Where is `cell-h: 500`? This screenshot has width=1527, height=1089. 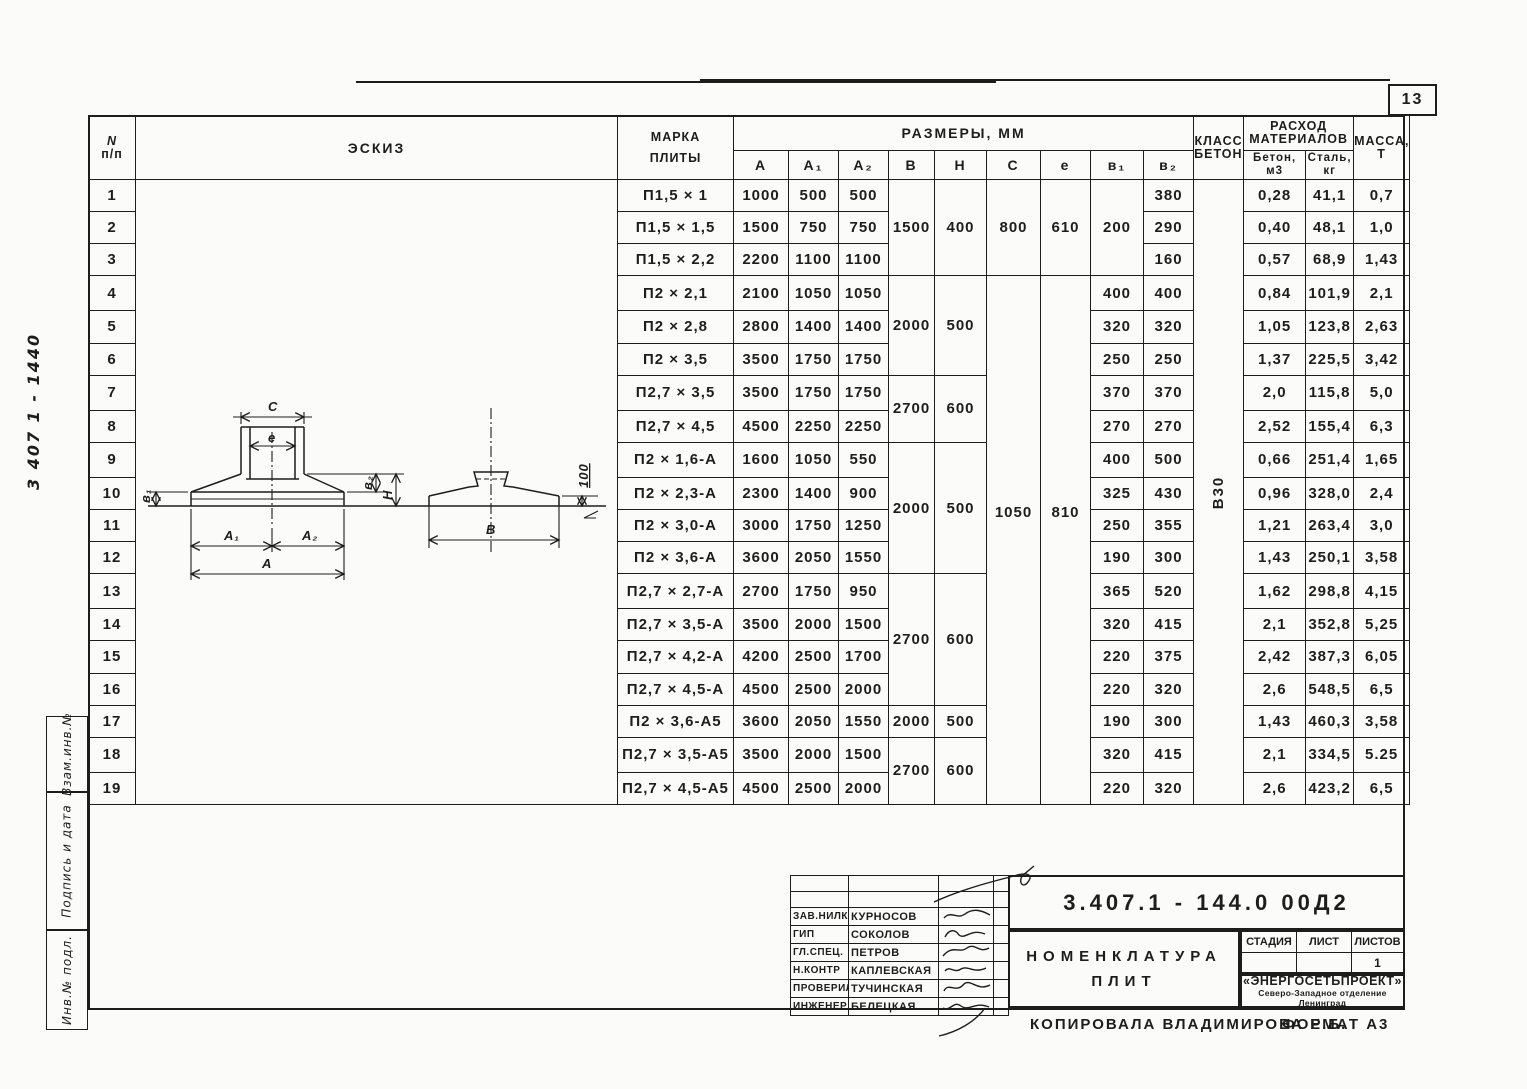
cell-h: 500 is located at coordinates (960, 508).